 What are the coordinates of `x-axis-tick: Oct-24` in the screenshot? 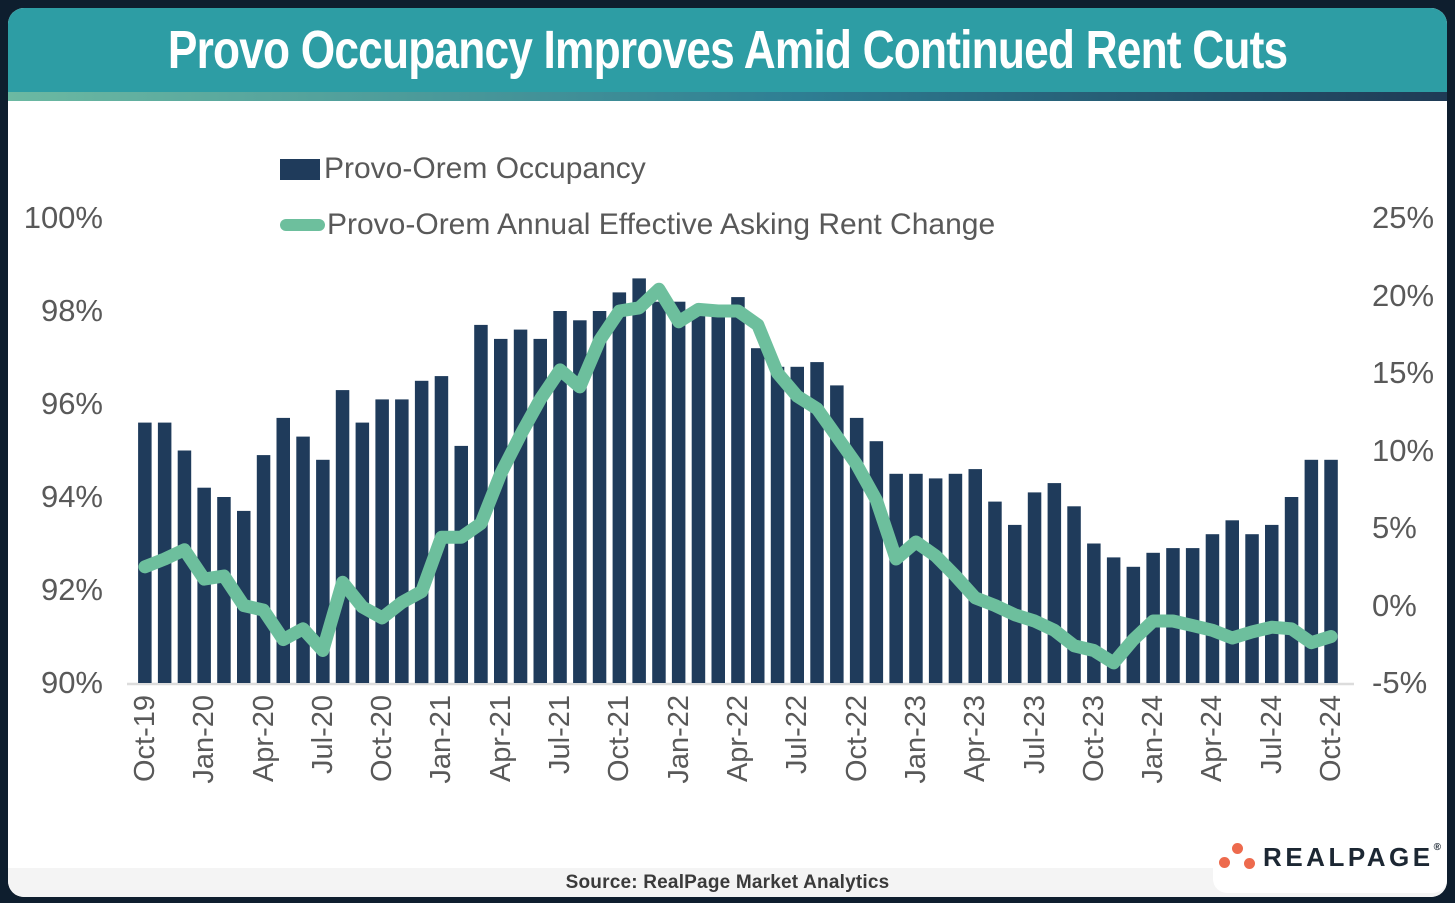 It's located at (1331, 739).